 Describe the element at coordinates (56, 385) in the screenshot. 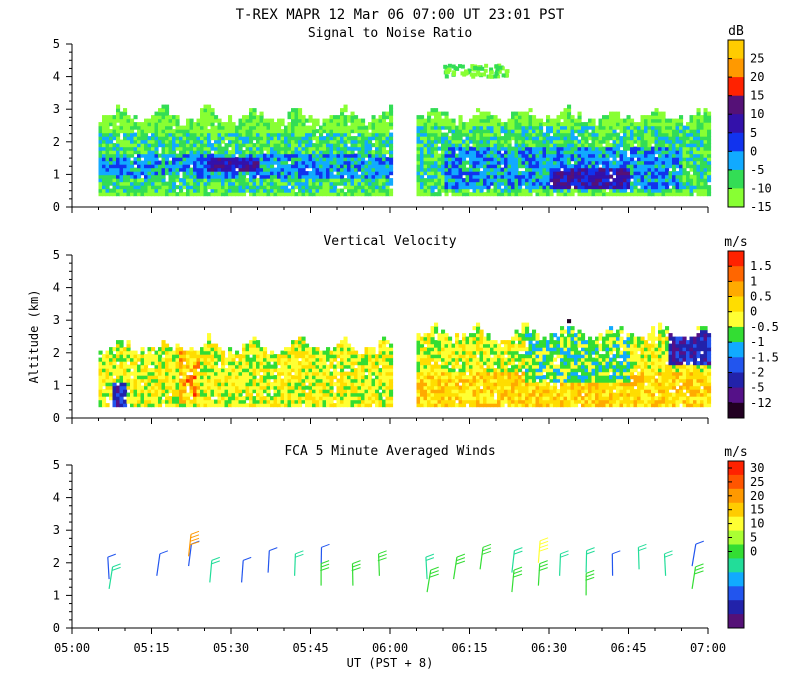

I see `y-tick-label: 1` at that location.